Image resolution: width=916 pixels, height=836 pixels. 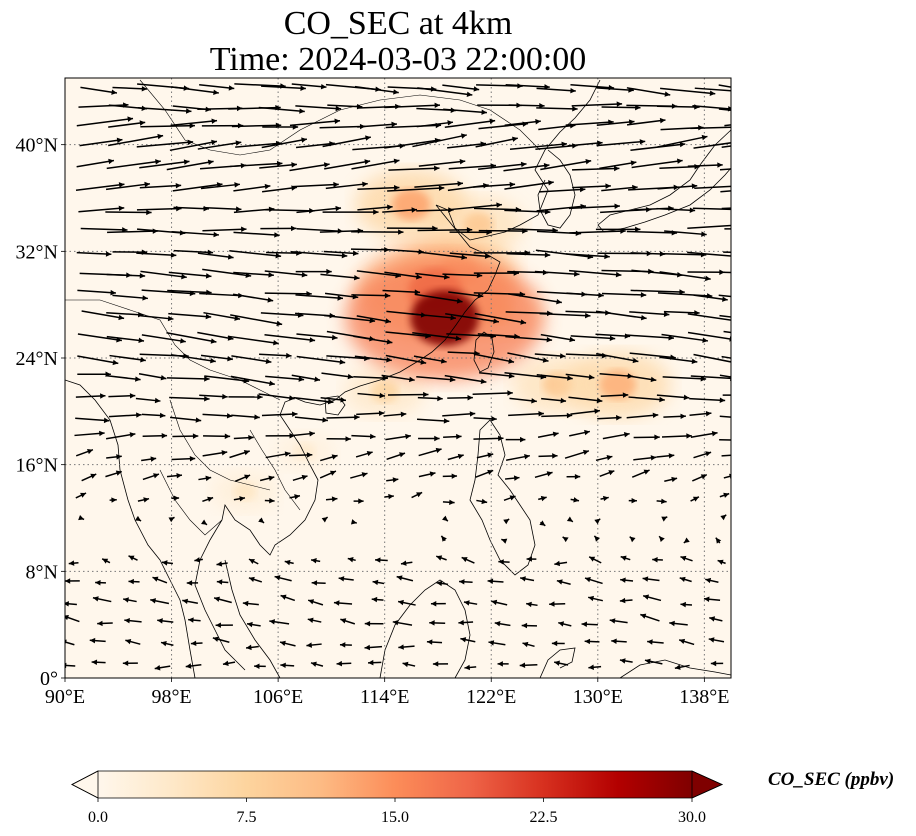 What do you see at coordinates (425, 628) in the screenshot?
I see `borneo-coastline` at bounding box center [425, 628].